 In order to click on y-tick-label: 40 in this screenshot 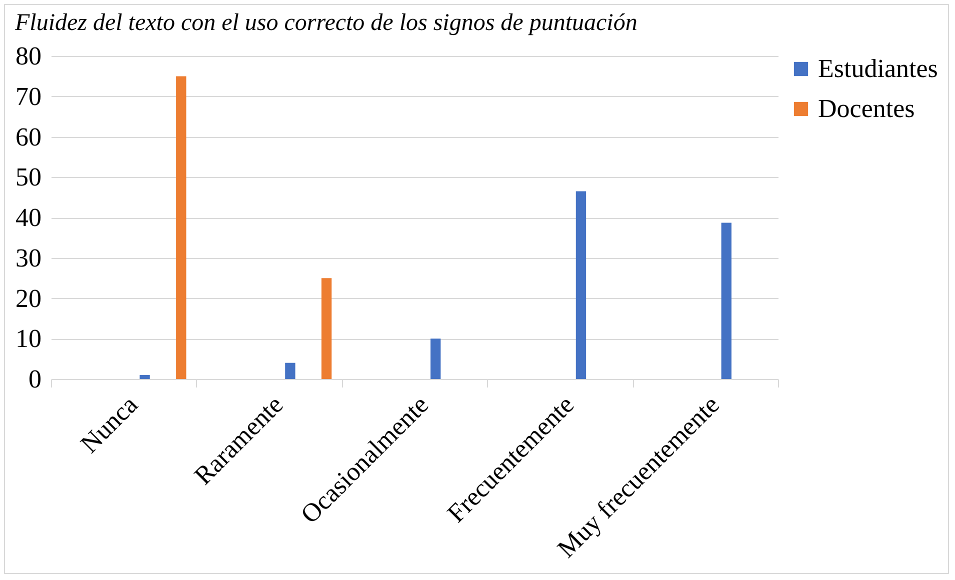, I will do `click(29, 217)`.